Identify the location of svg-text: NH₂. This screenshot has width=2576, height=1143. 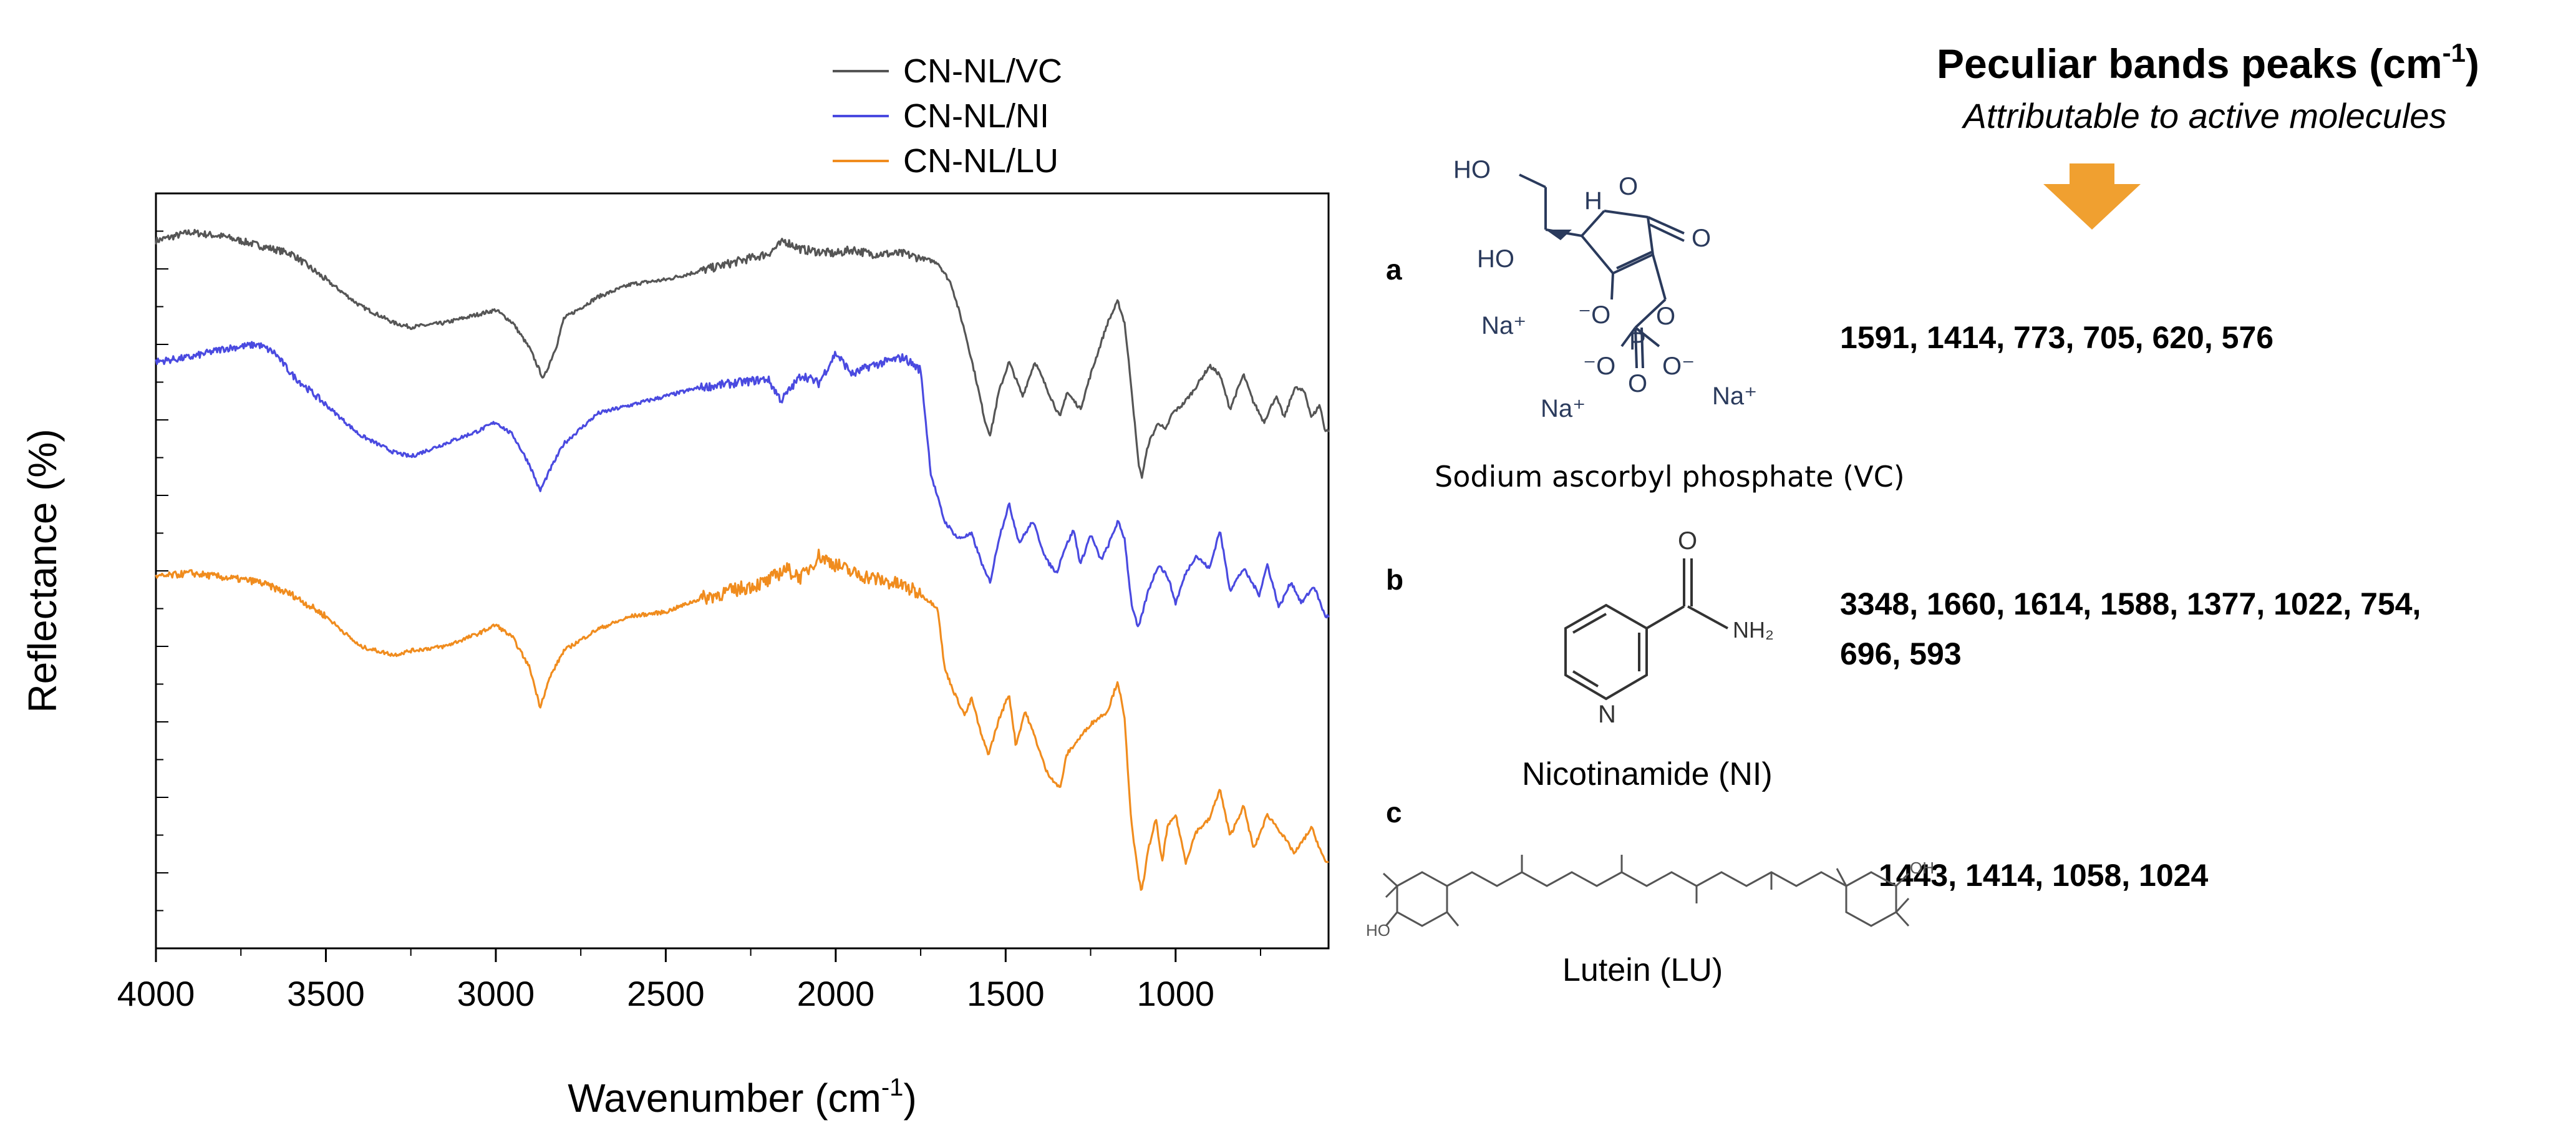
(1753, 630).